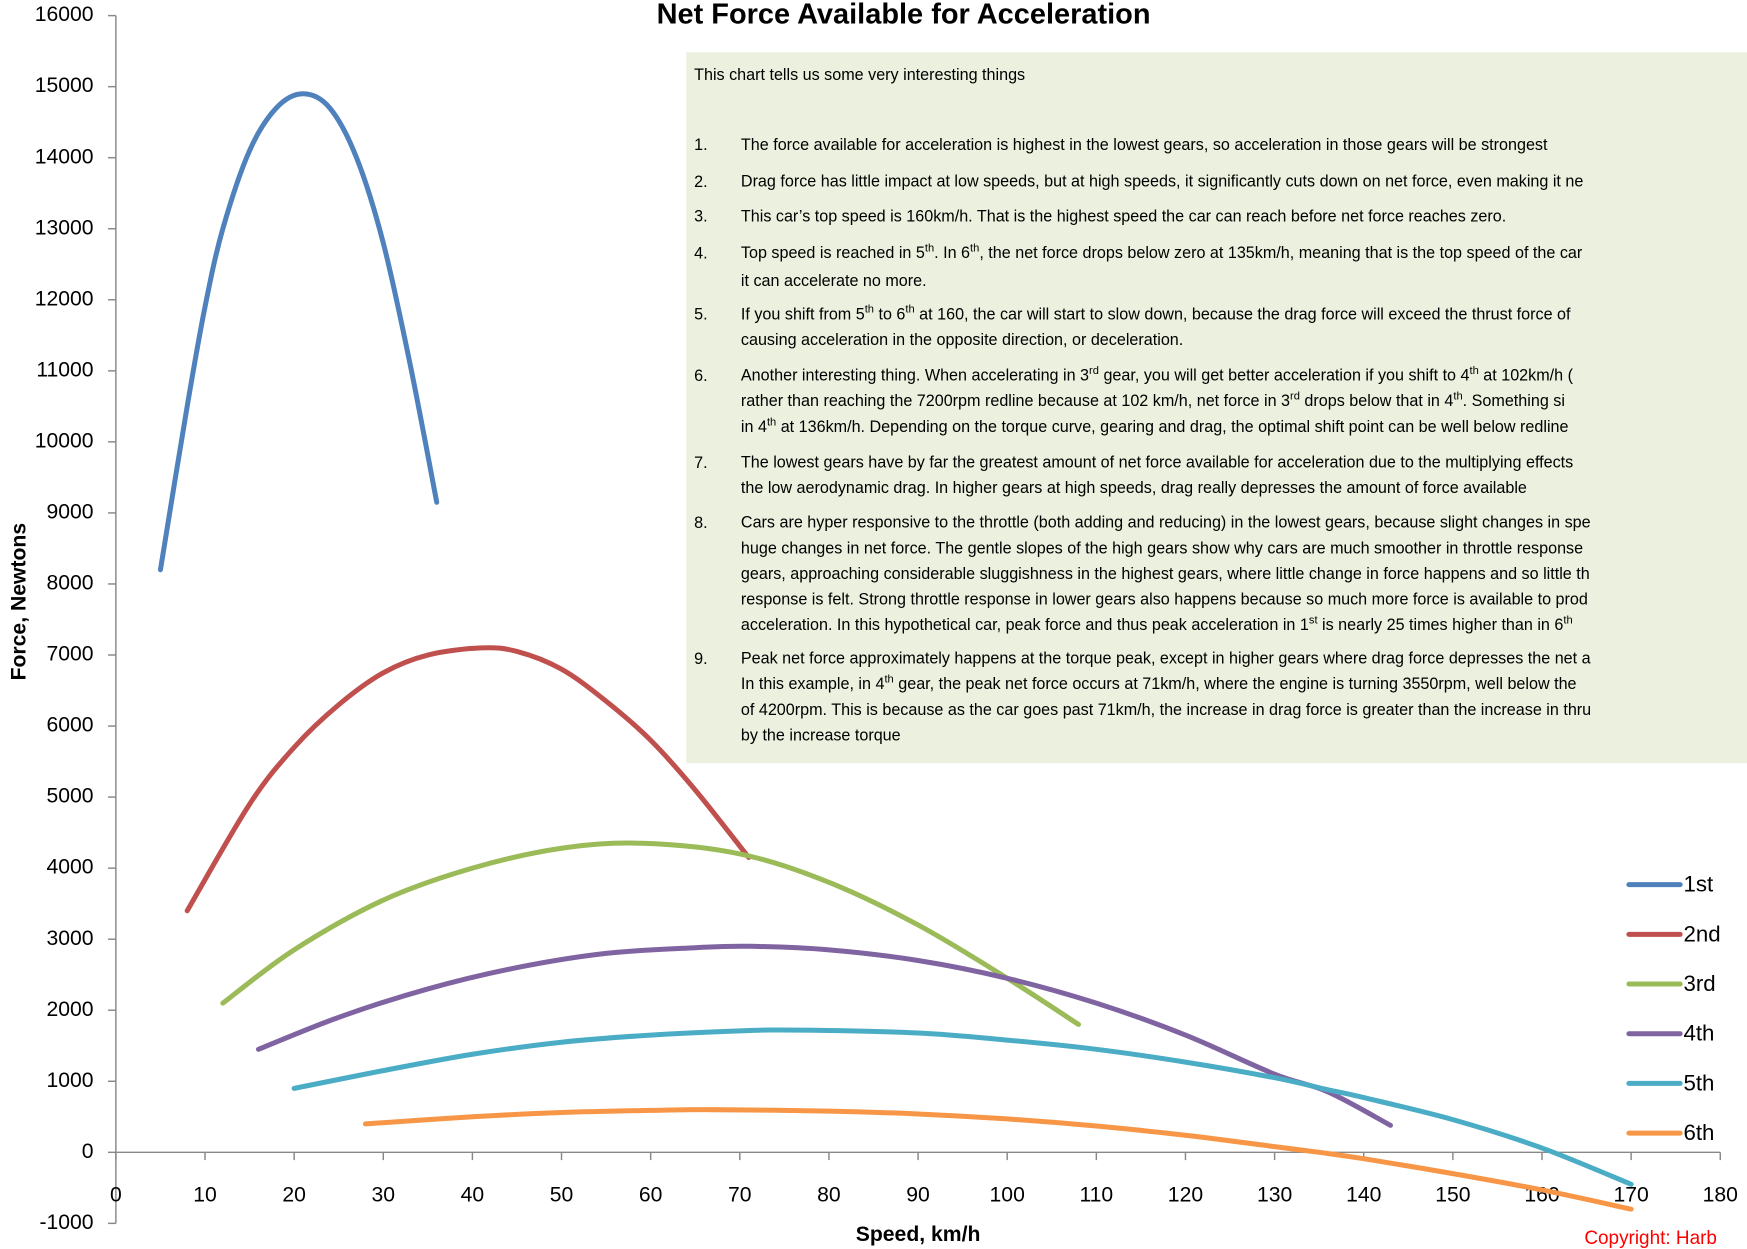 This screenshot has height=1249, width=1747. Describe the element at coordinates (700, 145) in the screenshot. I see `note-number: 1.` at that location.